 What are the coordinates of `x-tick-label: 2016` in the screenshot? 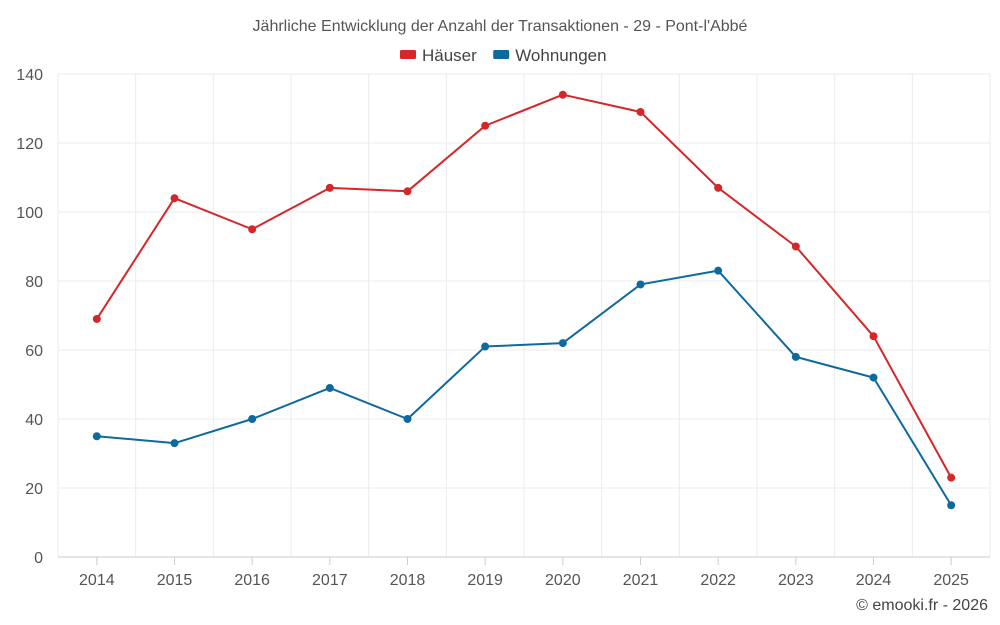 It's located at (252, 580).